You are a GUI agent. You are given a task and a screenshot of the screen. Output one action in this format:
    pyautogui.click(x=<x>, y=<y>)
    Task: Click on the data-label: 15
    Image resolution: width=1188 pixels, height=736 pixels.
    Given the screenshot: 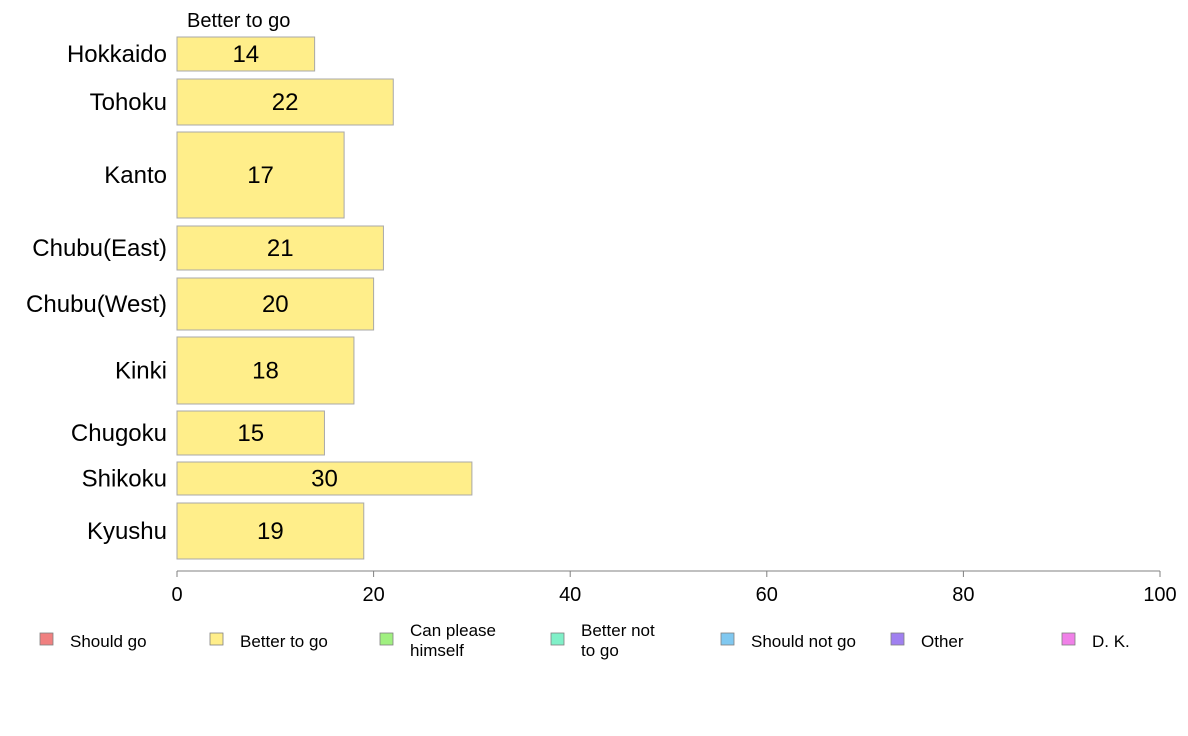 What is the action you would take?
    pyautogui.click(x=250, y=433)
    